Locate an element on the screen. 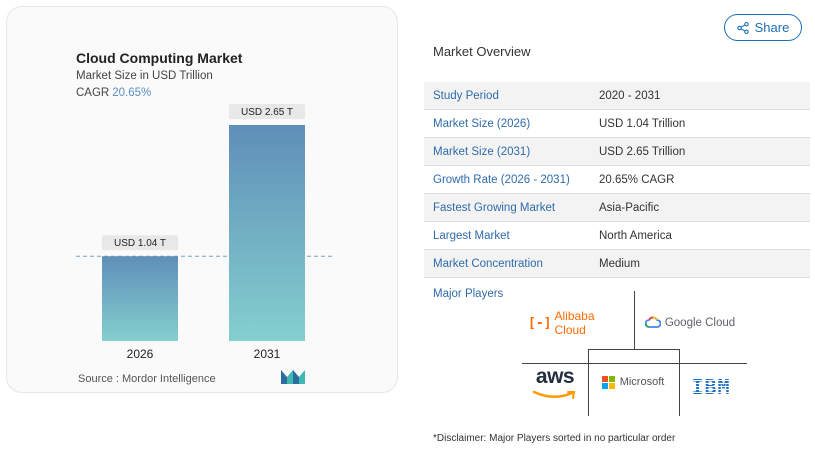 Image resolution: width=815 pixels, height=463 pixels. ibm-logo: IBM is located at coordinates (711, 387).